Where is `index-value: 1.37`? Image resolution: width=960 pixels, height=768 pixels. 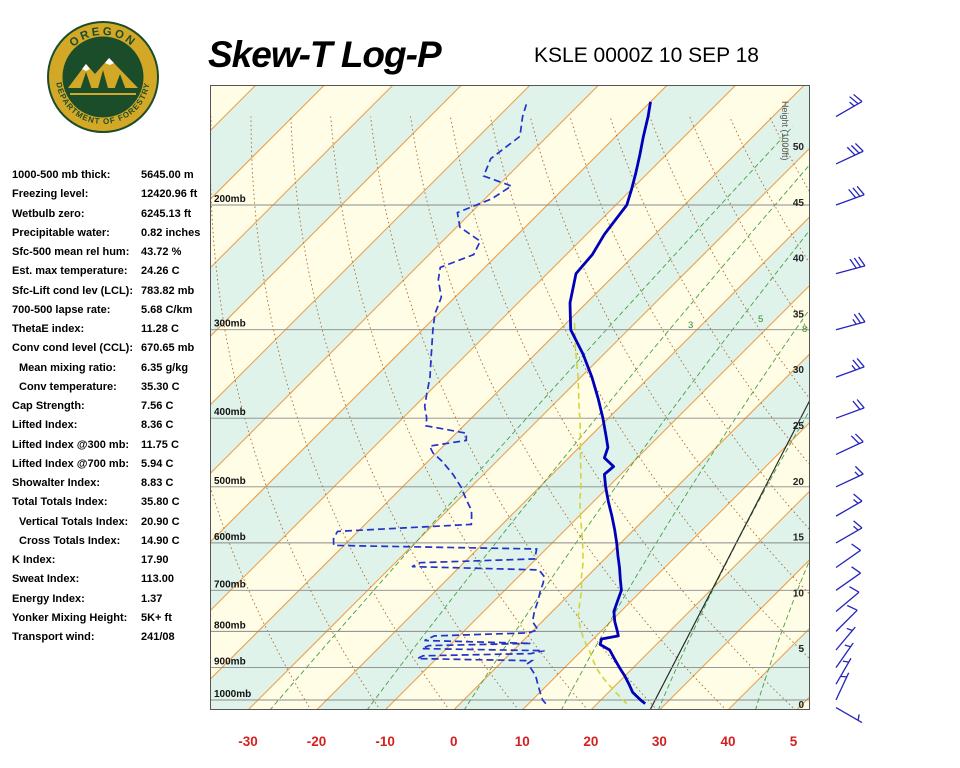 index-value: 1.37 is located at coordinates (152, 598).